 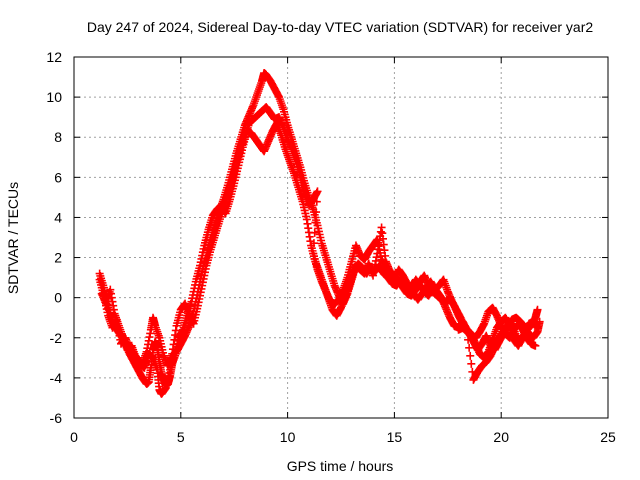 What do you see at coordinates (58, 177) in the screenshot?
I see `y-tick-label: 6` at bounding box center [58, 177].